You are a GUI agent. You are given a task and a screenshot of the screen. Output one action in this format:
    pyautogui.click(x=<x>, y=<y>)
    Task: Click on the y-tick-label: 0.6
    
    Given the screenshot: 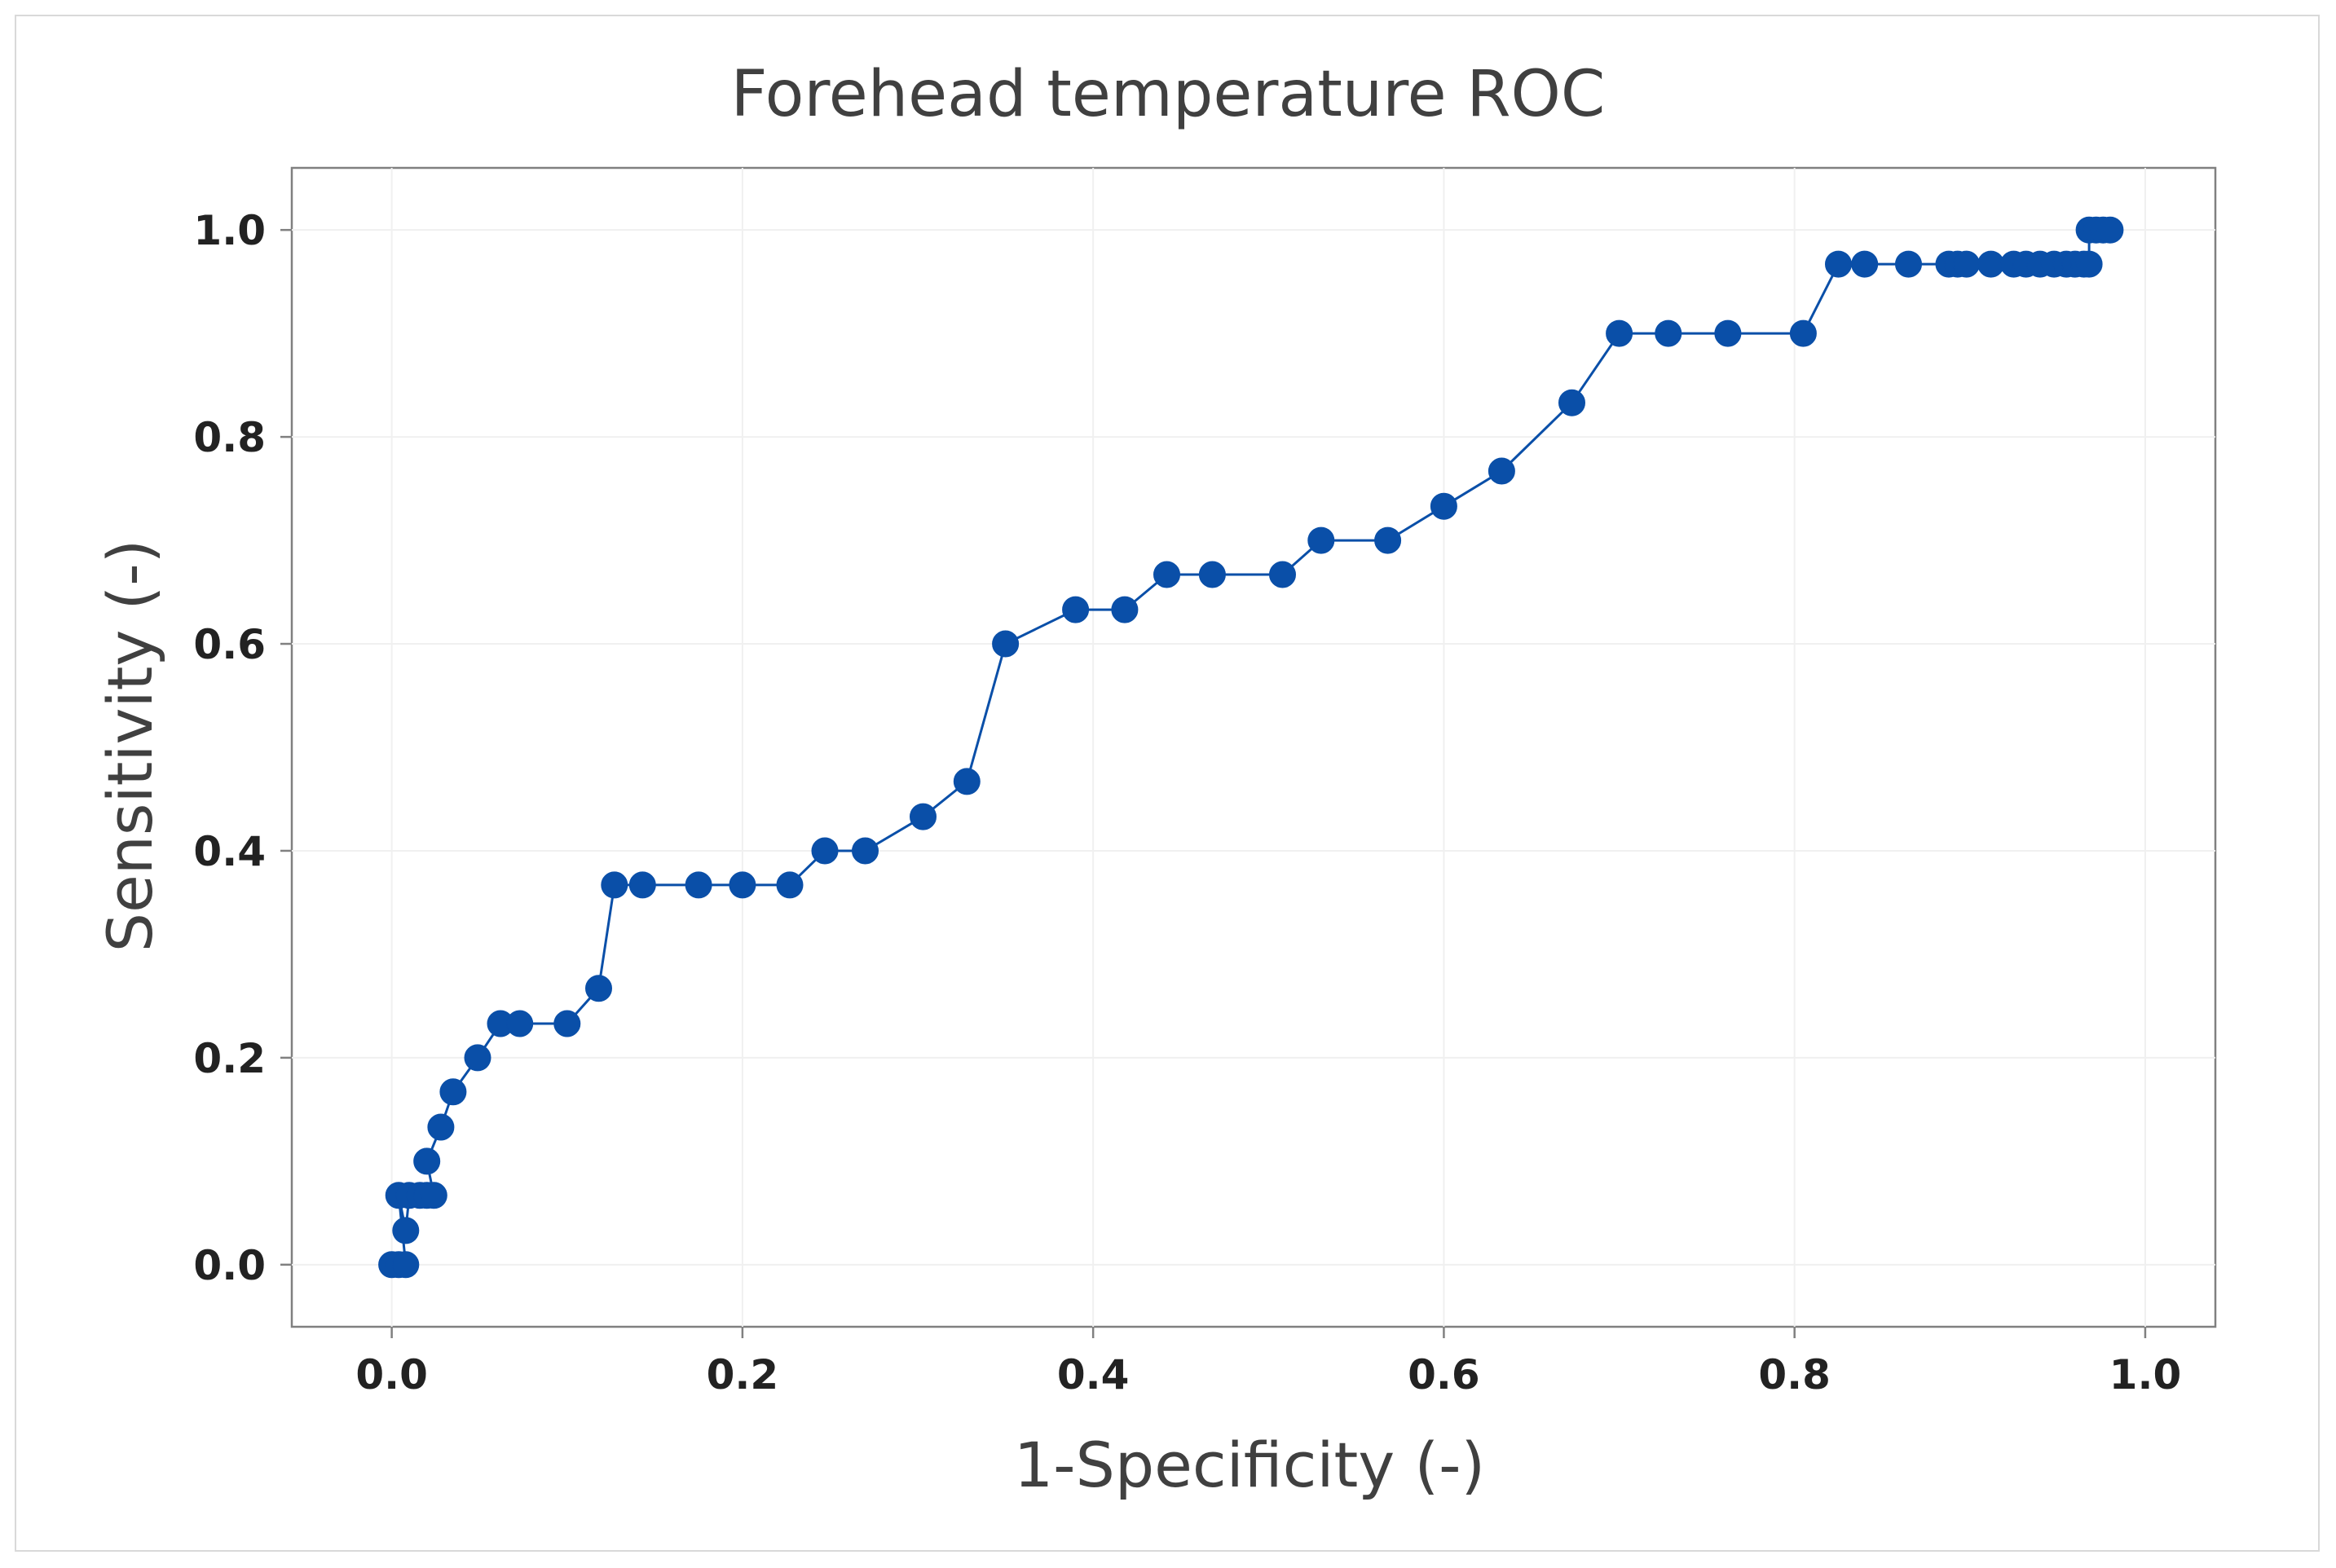 What is the action you would take?
    pyautogui.click(x=229, y=644)
    